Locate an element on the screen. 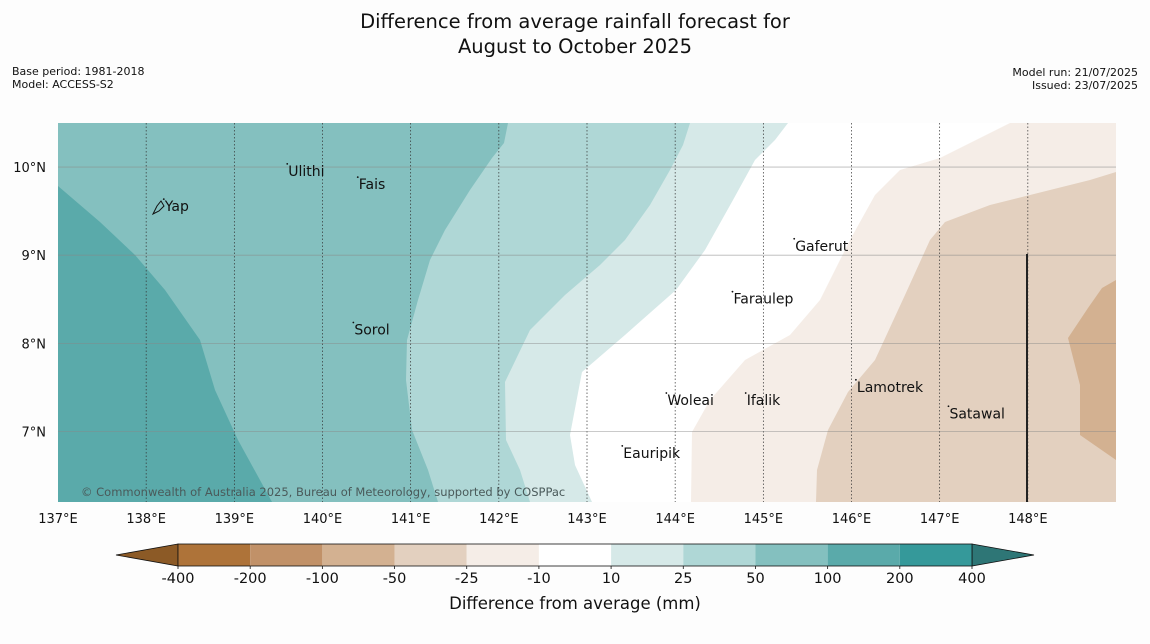 The width and height of the screenshot is (1150, 644). colorbar-tick-label: 200 is located at coordinates (900, 579).